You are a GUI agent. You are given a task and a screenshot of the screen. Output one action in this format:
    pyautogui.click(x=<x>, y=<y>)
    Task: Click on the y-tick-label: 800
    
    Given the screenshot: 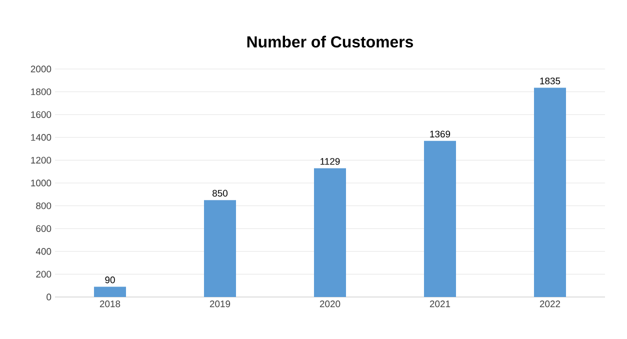 What is the action you would take?
    pyautogui.click(x=44, y=206)
    